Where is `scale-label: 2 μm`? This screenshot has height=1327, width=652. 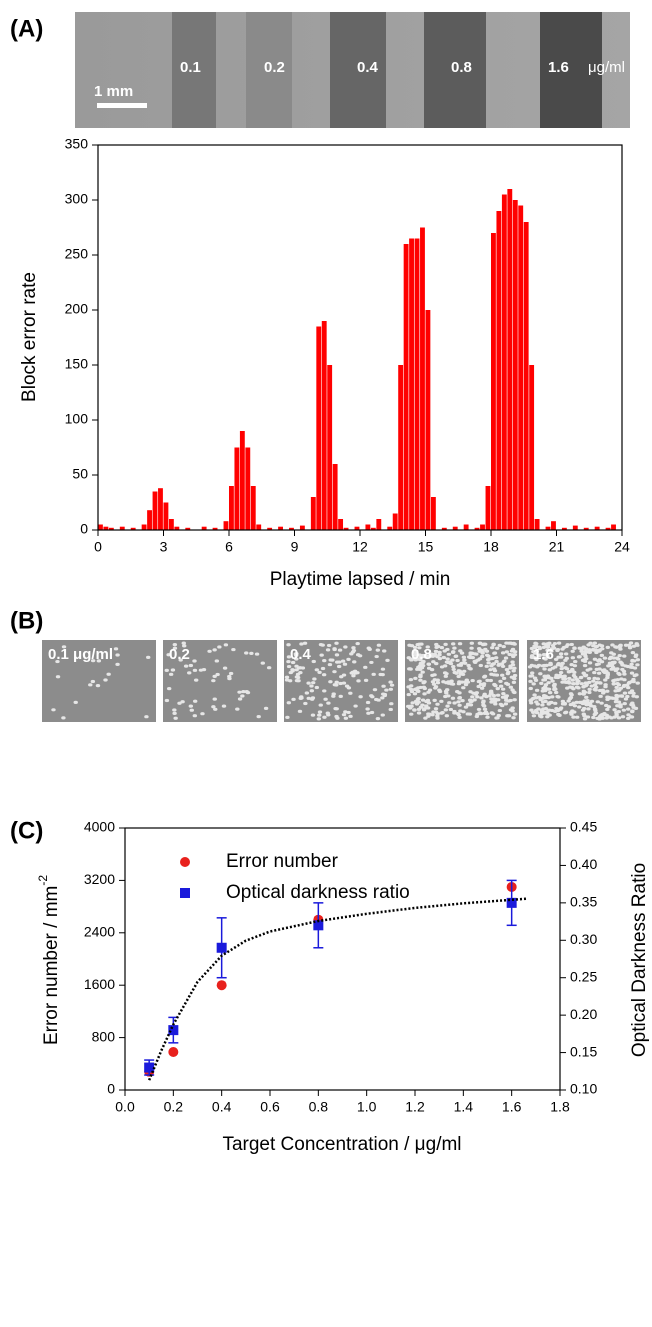
scale-label: 2 μm is located at coordinates (65, 728).